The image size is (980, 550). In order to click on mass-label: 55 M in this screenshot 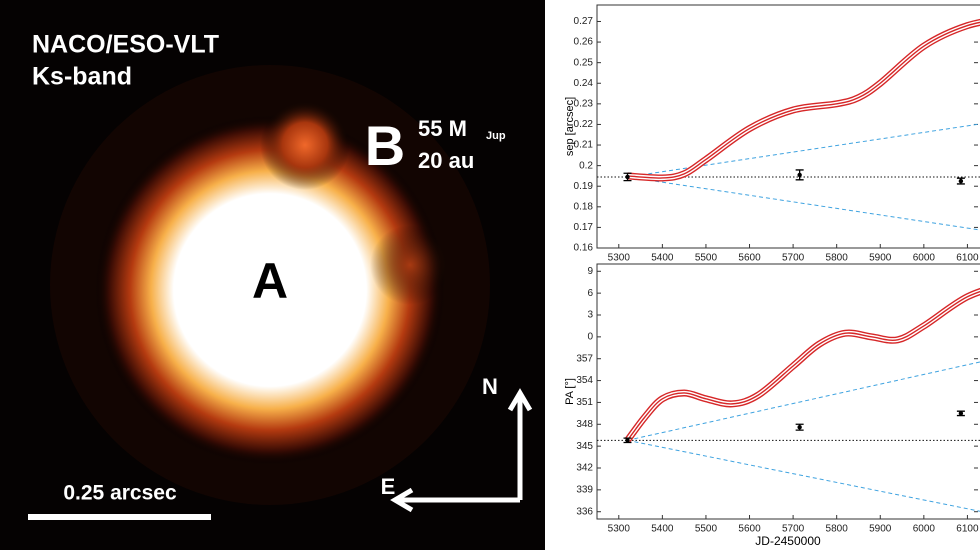, I will do `click(442, 128)`.